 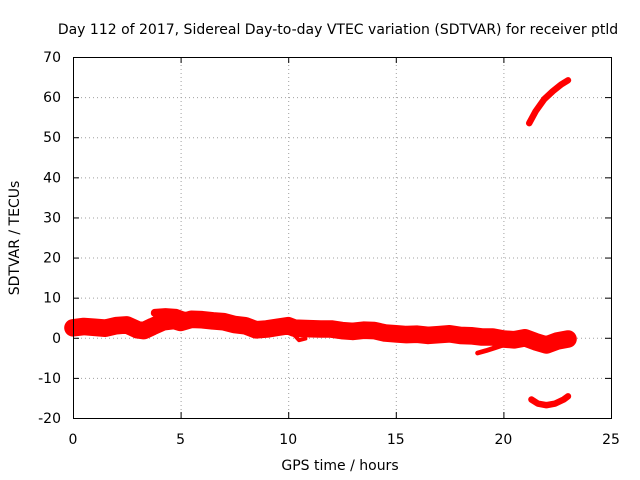 I want to click on series-lower-arc, so click(x=550, y=401).